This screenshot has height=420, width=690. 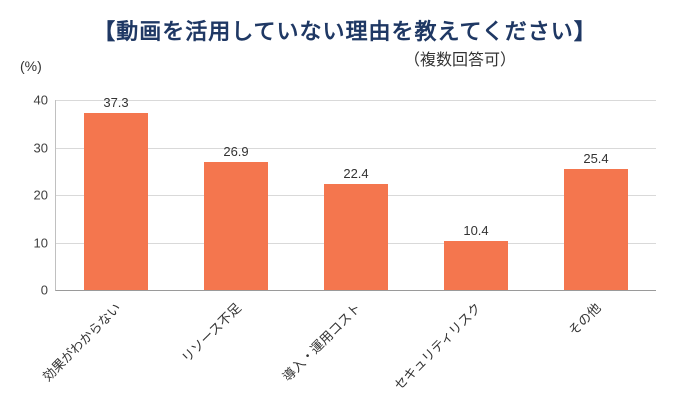 I want to click on y-tick-label: 20, so click(x=40, y=195).